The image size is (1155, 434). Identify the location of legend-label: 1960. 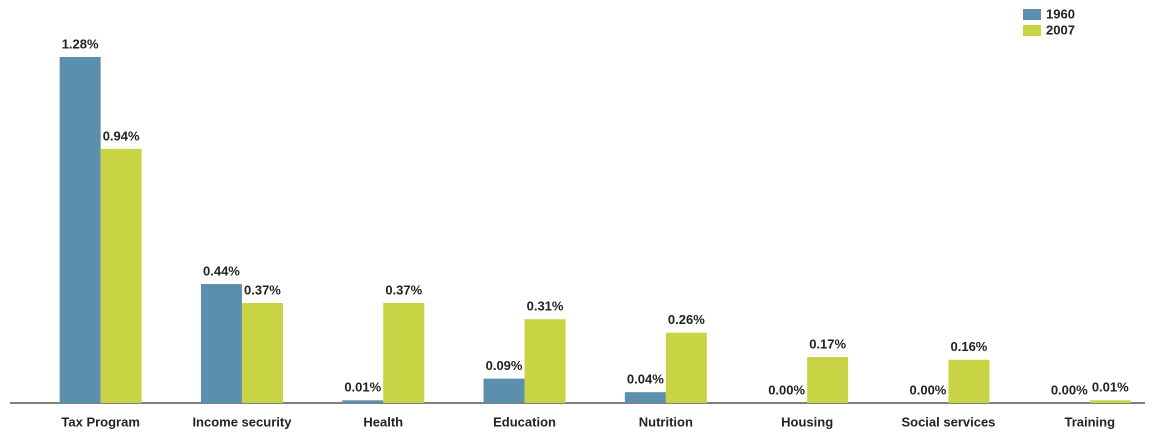
(1060, 13).